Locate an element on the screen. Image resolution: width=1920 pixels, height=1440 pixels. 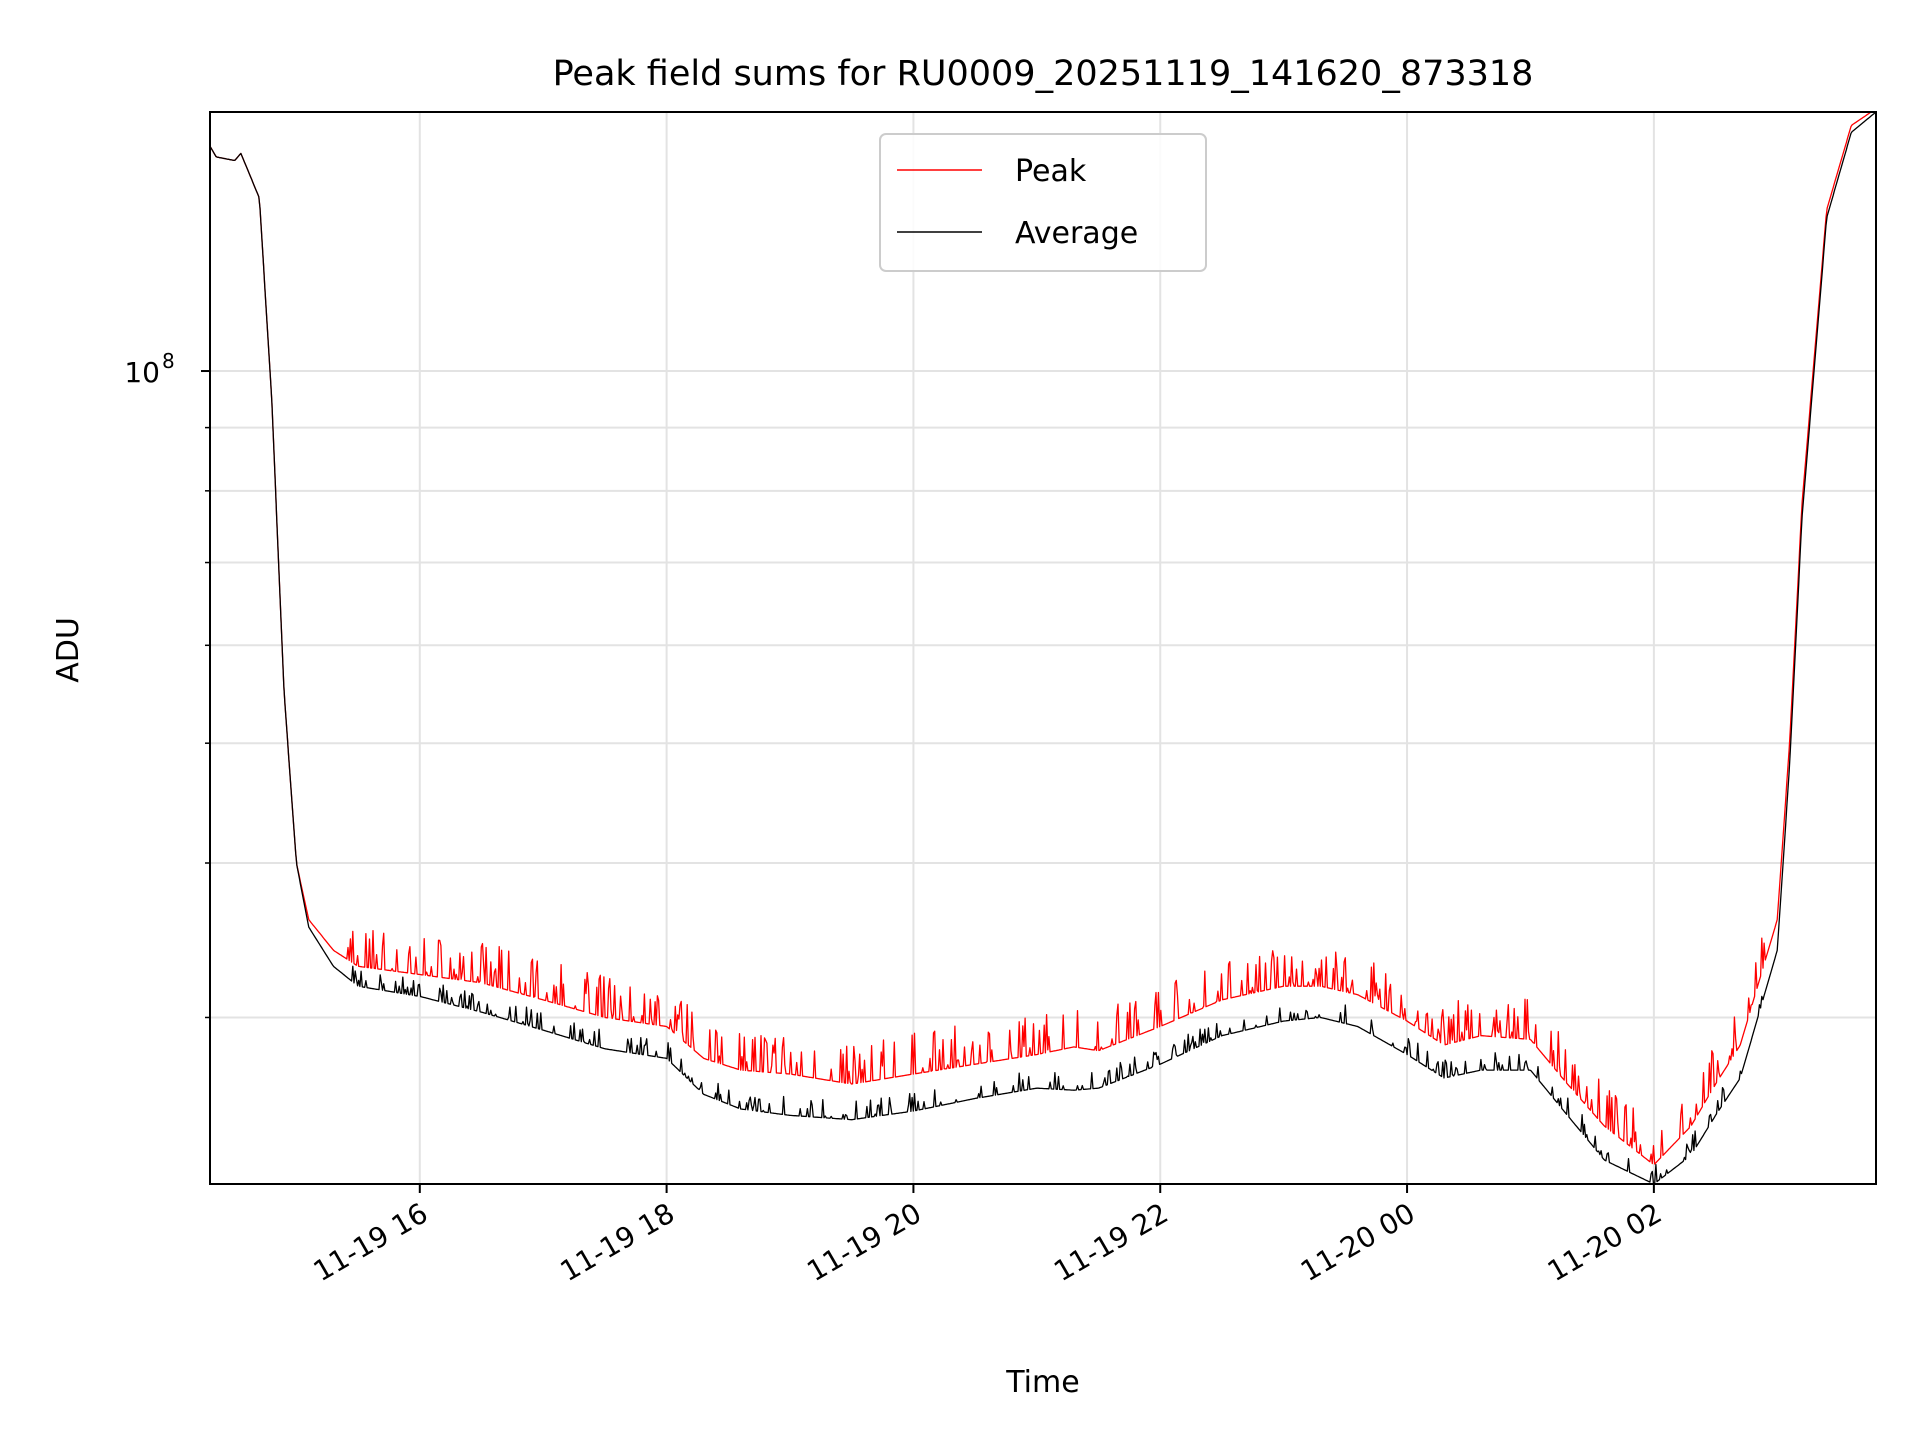
legend-box is located at coordinates (1043, 202).